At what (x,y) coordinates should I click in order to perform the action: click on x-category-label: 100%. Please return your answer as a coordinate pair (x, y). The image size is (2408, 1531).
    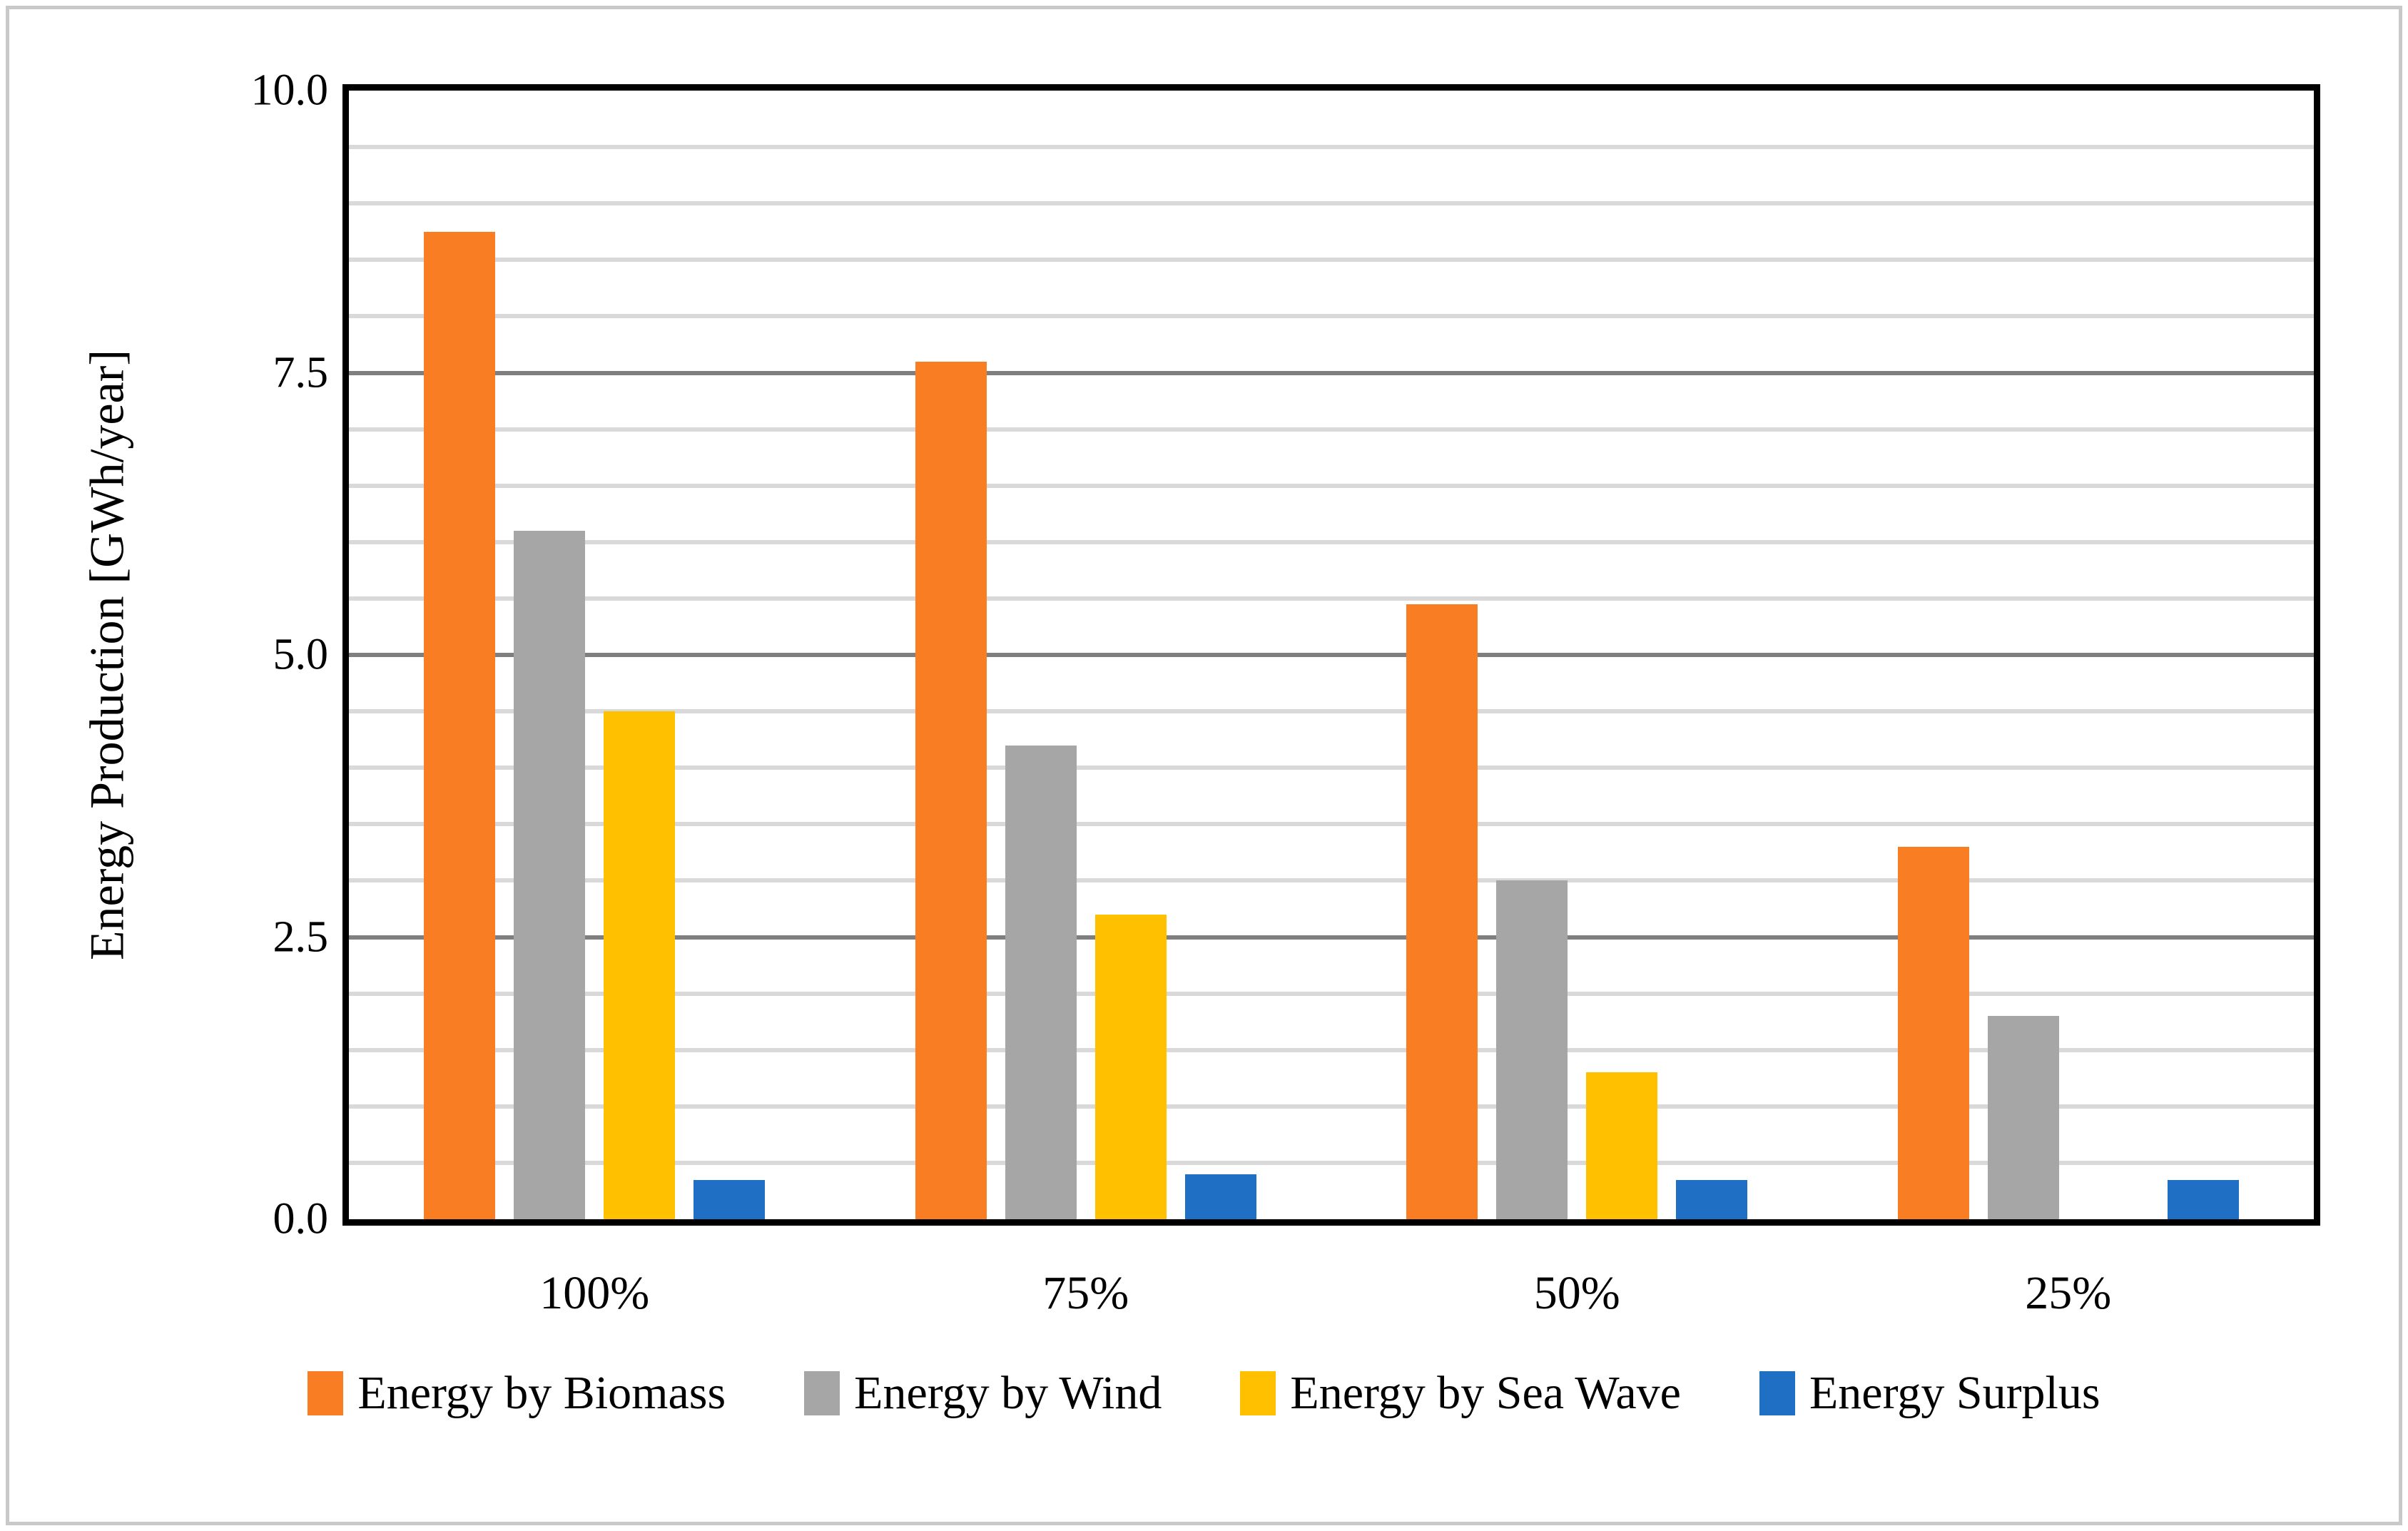
    Looking at the image, I should click on (594, 1293).